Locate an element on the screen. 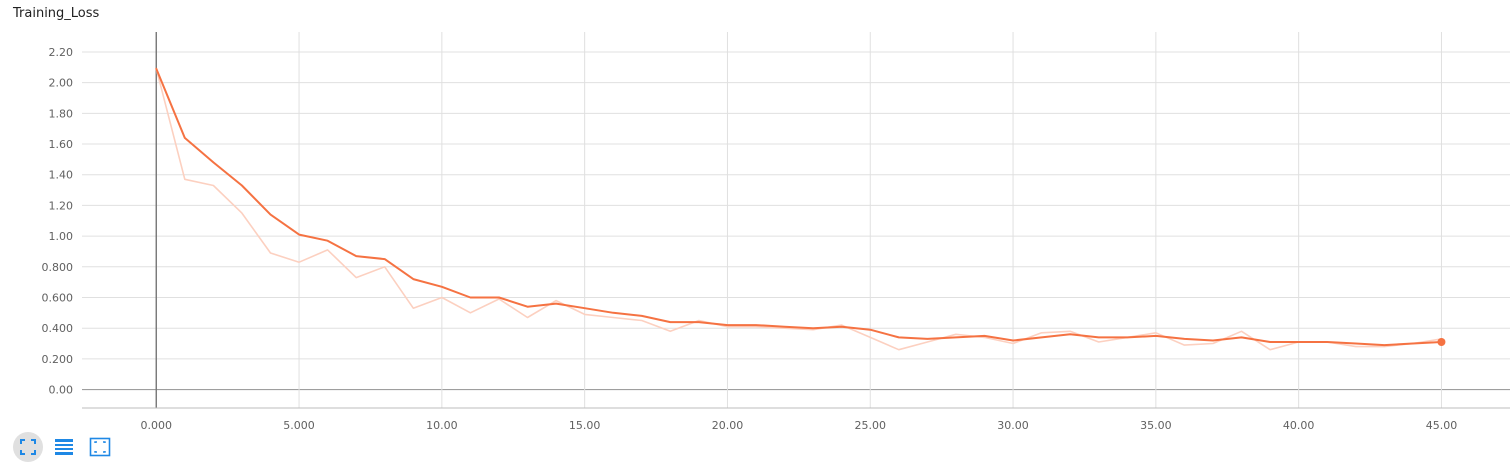 This screenshot has width=1512, height=469. y-tick-label: 0.200 is located at coordinates (58, 359).